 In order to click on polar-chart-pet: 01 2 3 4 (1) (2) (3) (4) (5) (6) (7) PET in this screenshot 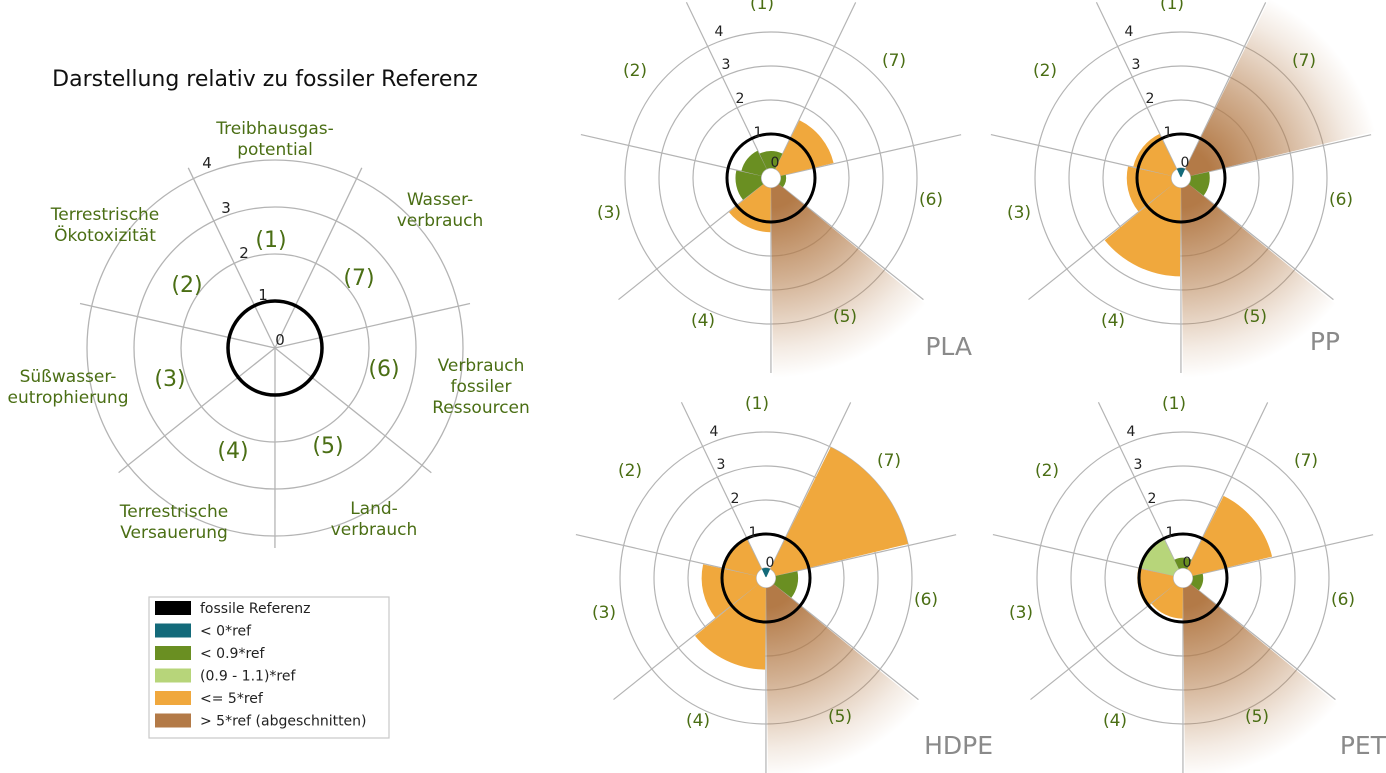, I will do `click(1189, 583)`.